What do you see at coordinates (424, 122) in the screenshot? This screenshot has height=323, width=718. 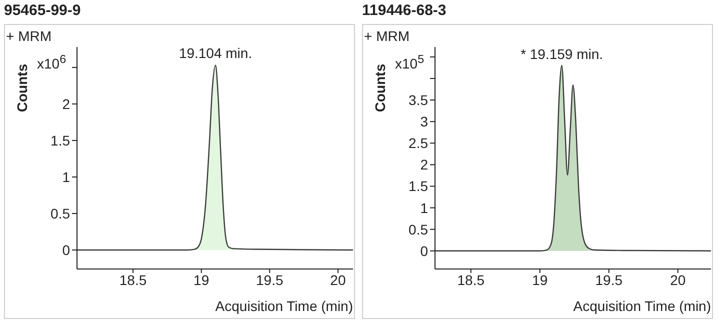 I see `y-tick-label: 3` at bounding box center [424, 122].